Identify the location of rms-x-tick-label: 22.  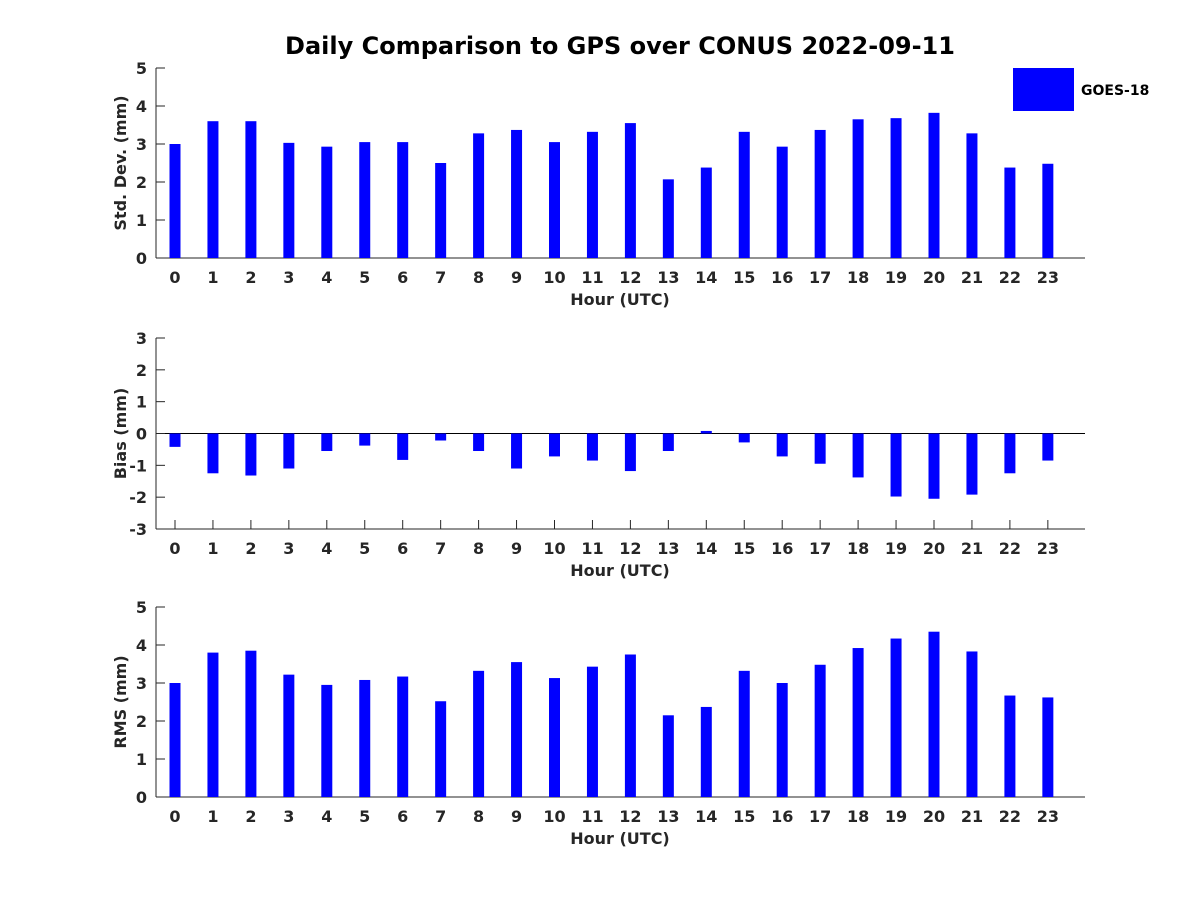
(1010, 816).